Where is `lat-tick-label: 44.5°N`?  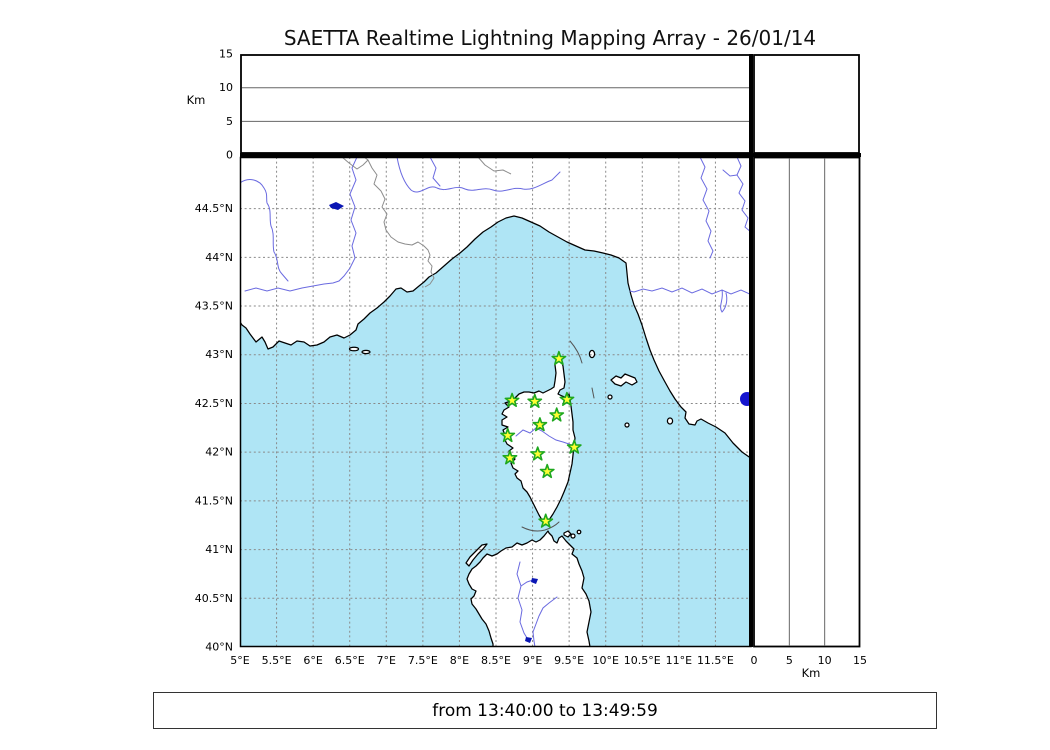
lat-tick-label: 44.5°N is located at coordinates (214, 208).